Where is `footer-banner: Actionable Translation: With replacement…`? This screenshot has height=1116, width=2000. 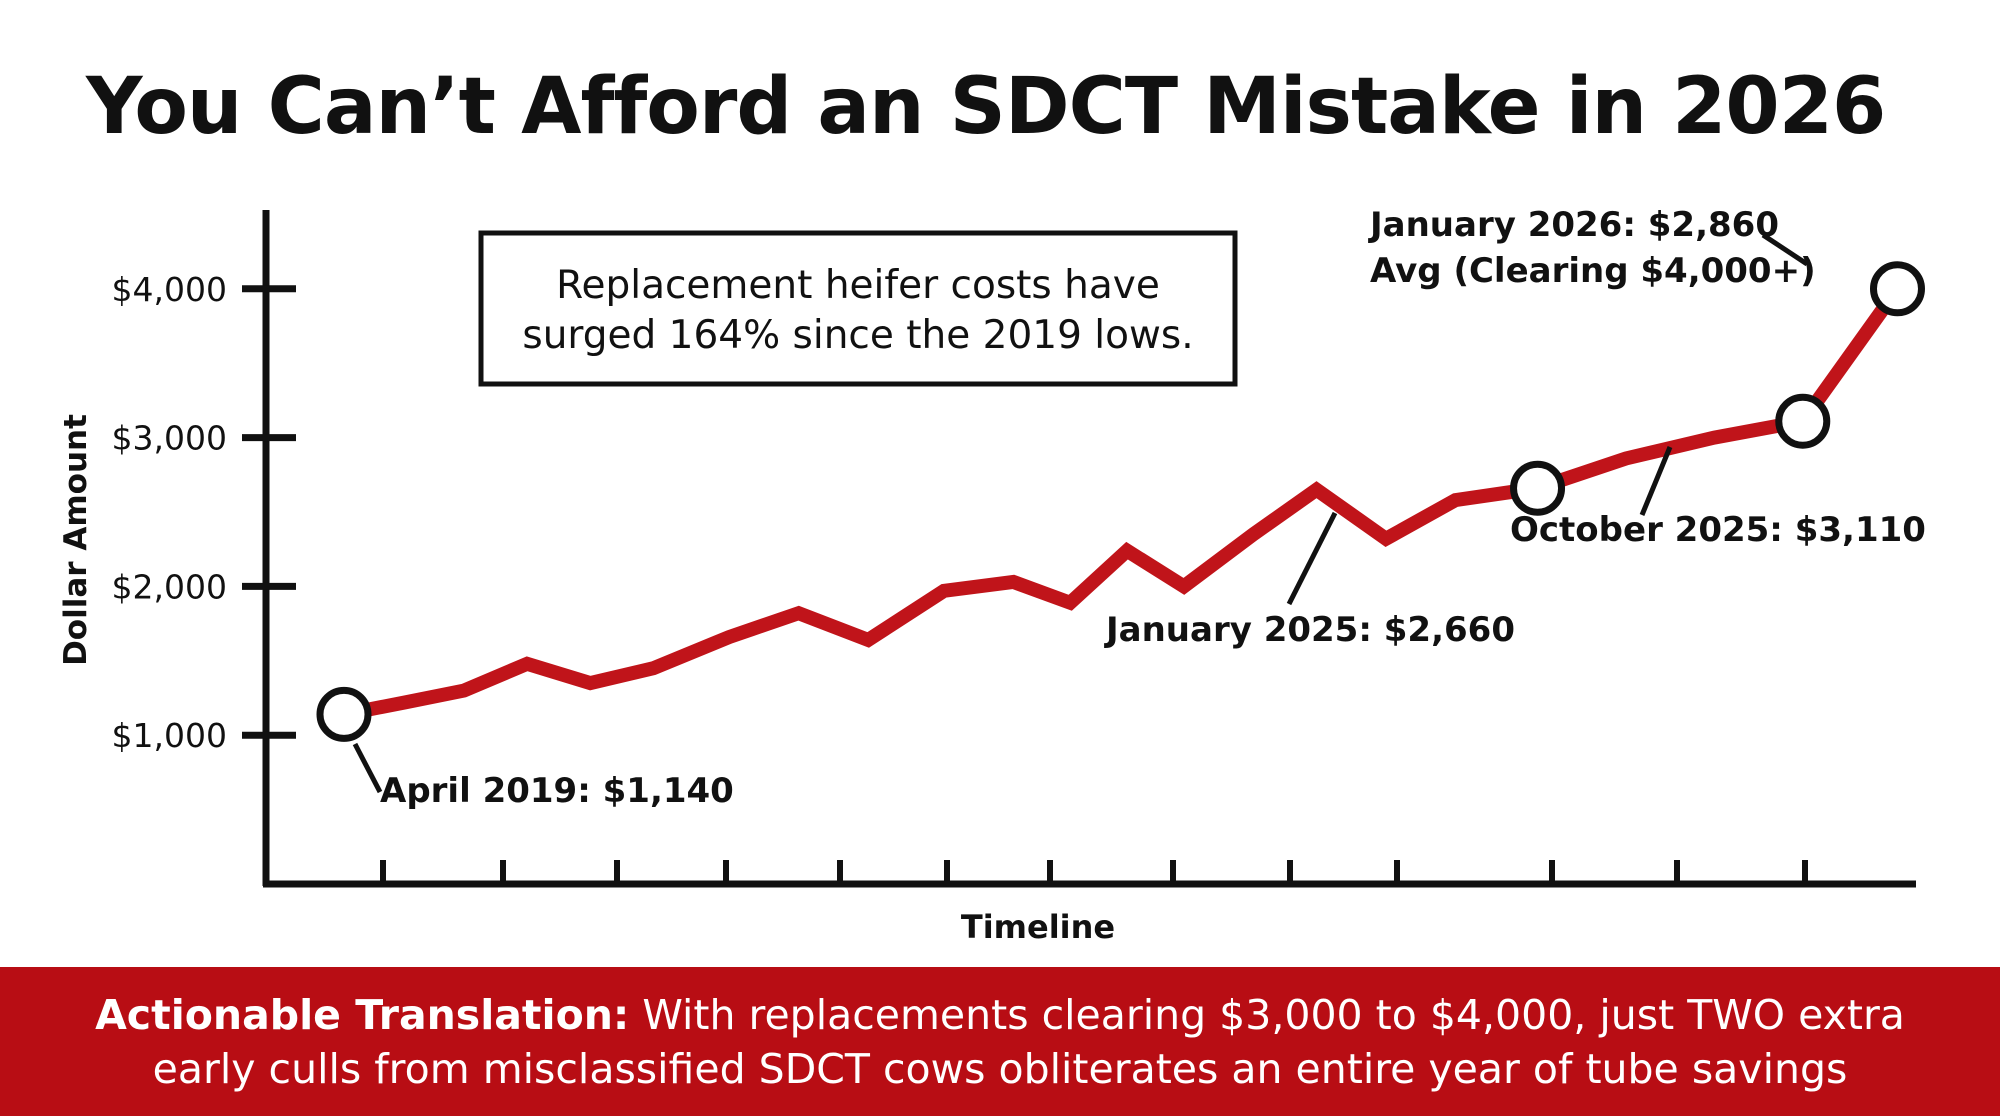 footer-banner: Actionable Translation: With replacement… is located at coordinates (1000, 1041).